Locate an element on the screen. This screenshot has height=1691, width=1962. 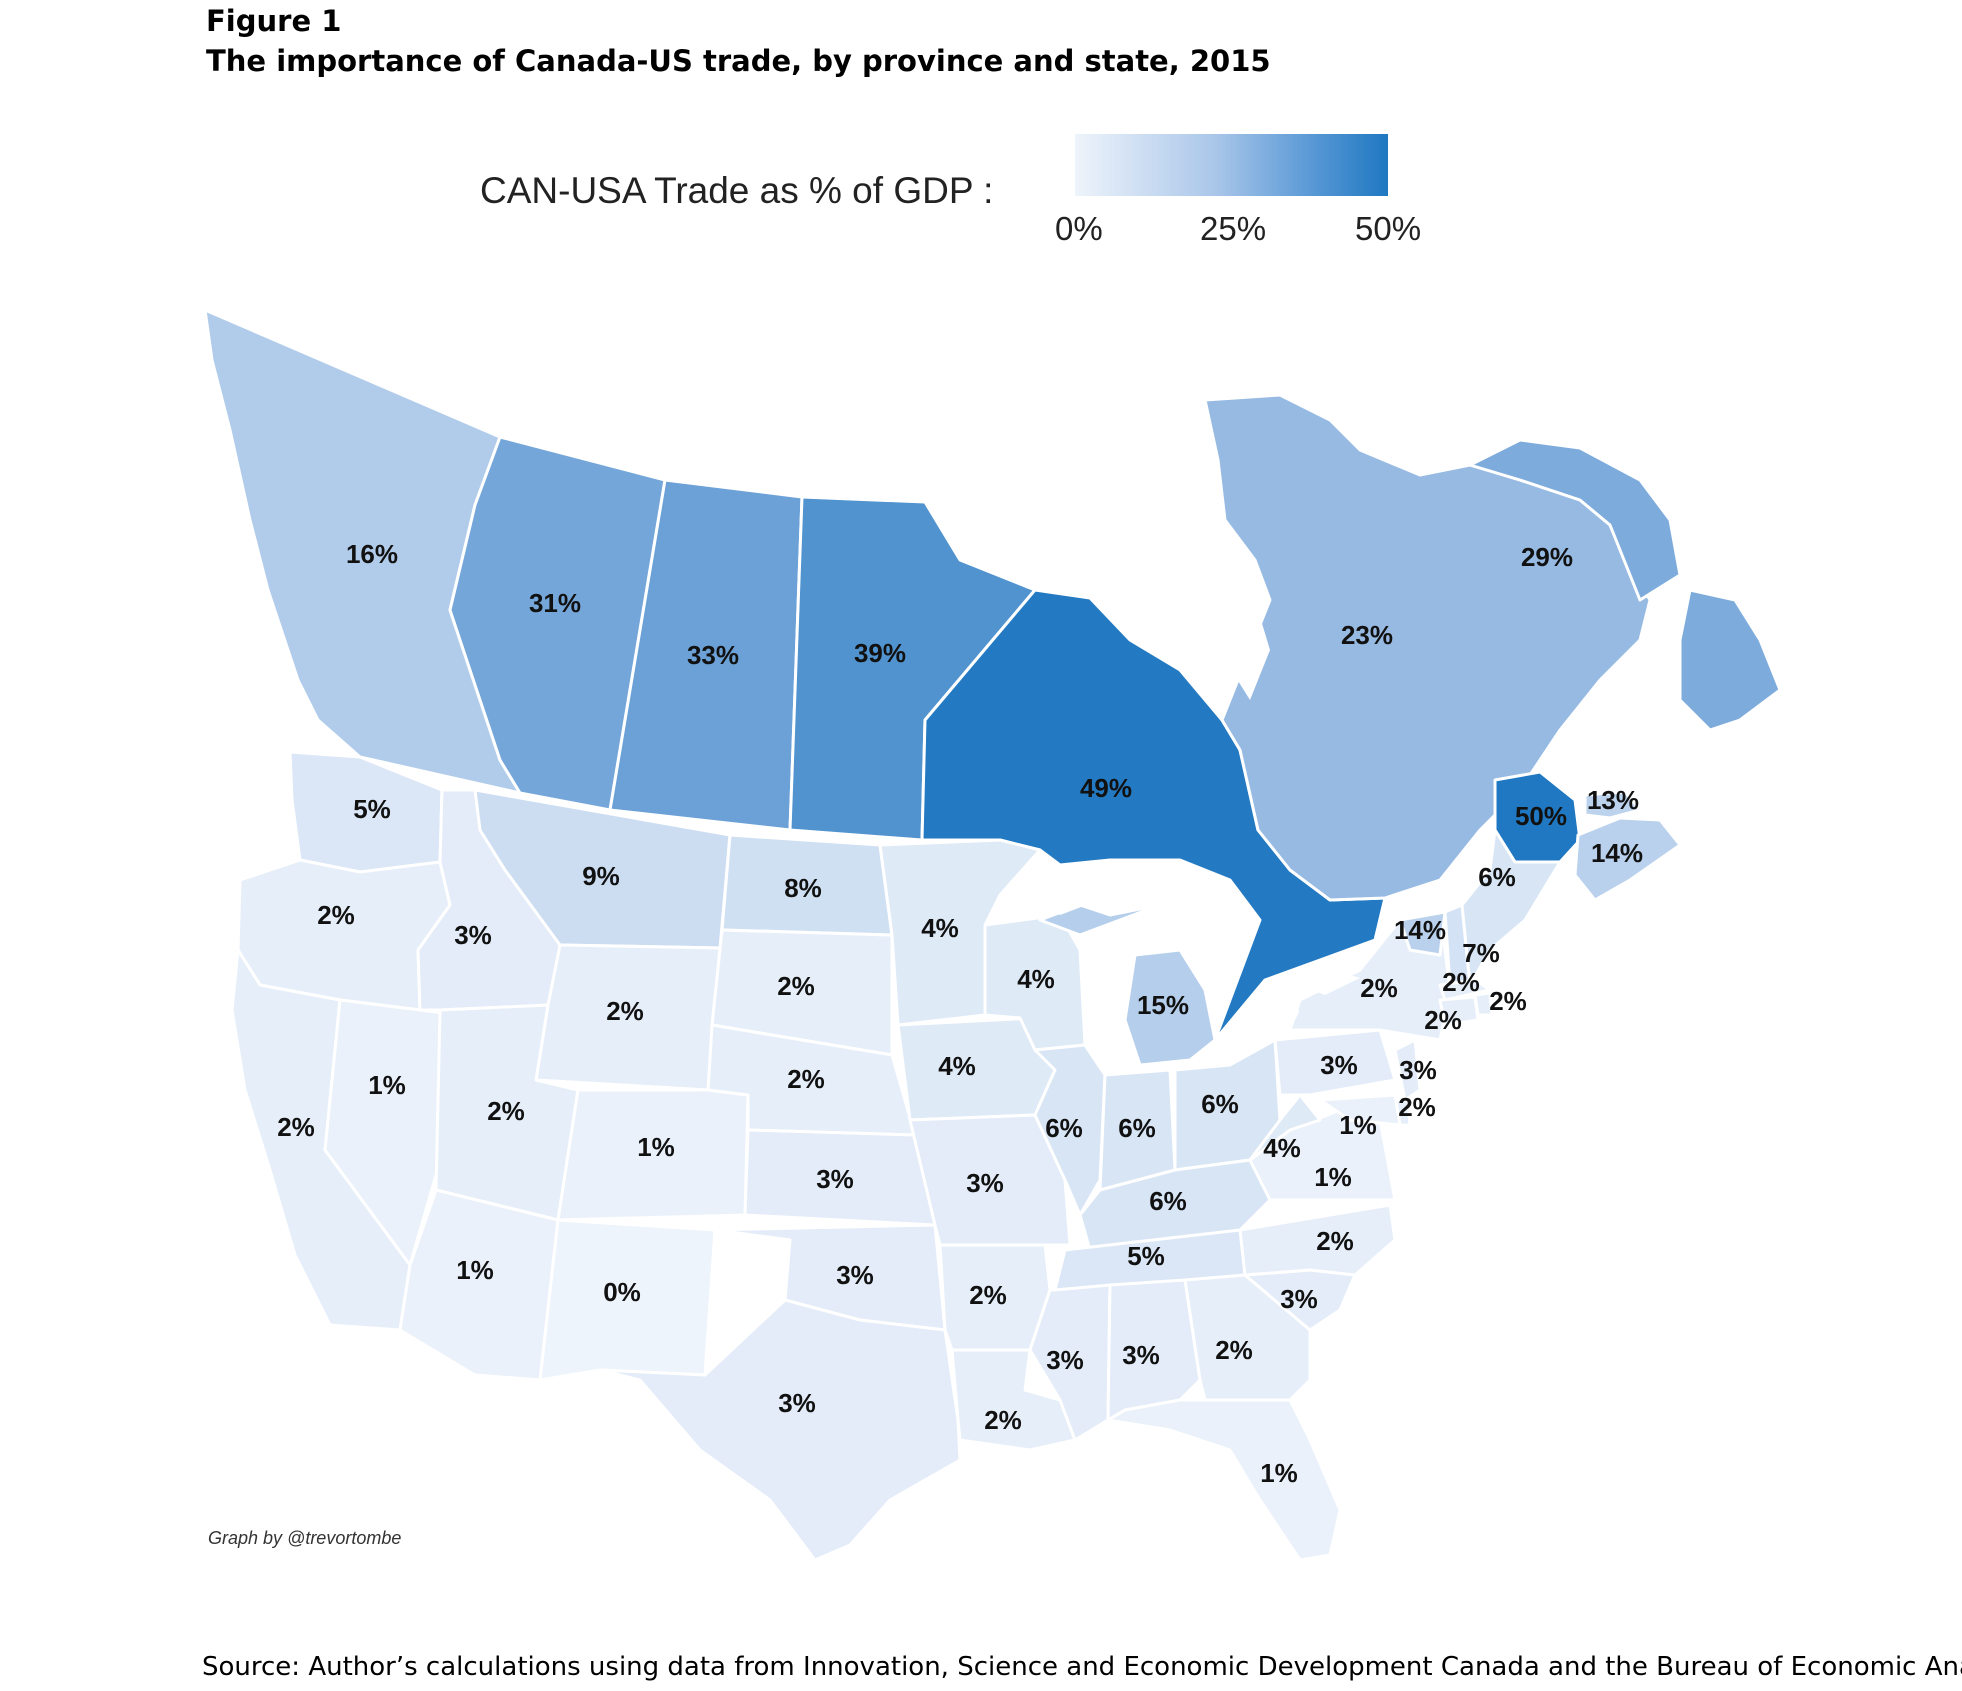
value-label-utah: 2% is located at coordinates (506, 1111).